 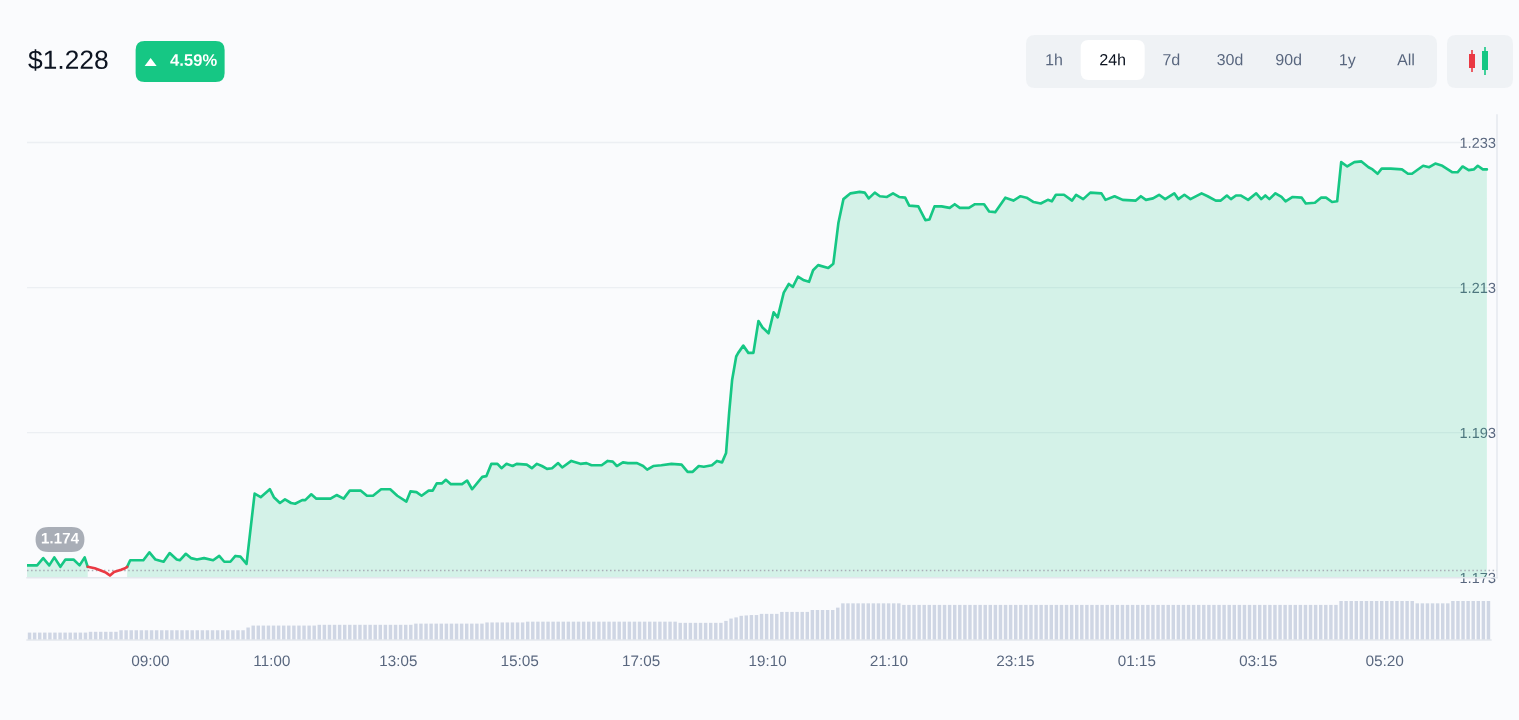 I want to click on x-tick-label: 03:15, so click(x=1258, y=661).